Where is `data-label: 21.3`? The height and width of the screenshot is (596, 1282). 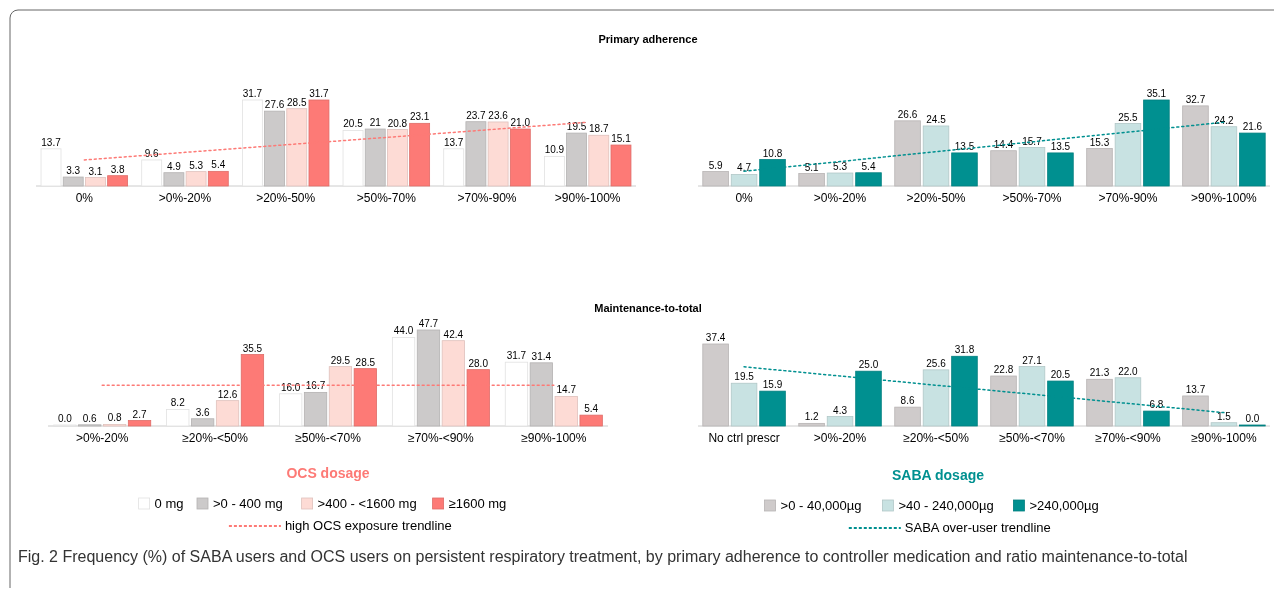
data-label: 21.3 is located at coordinates (1099, 373).